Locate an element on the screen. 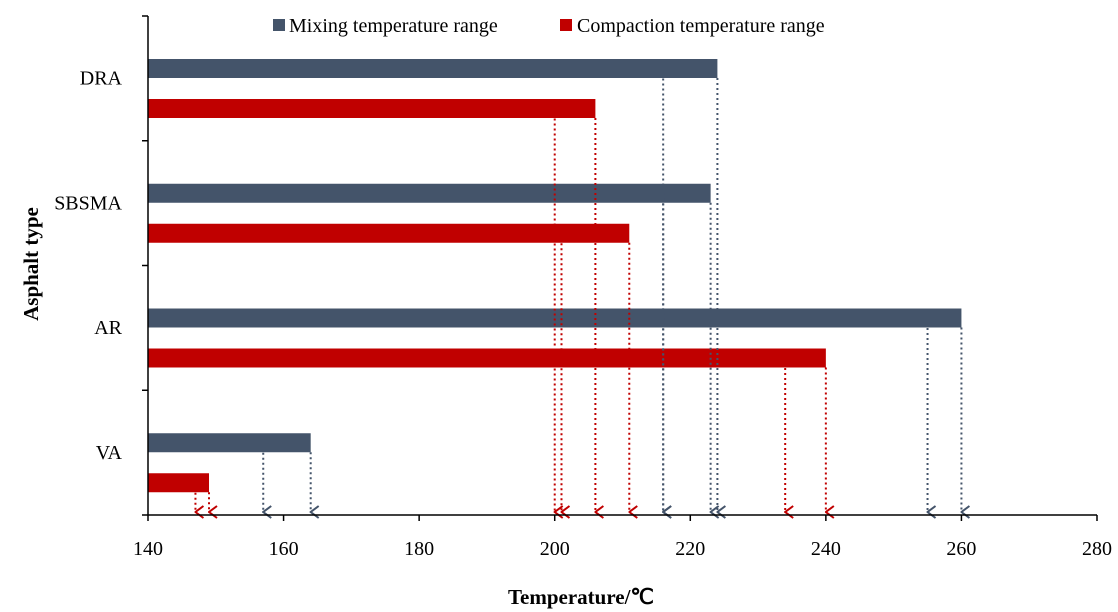 This screenshot has height=612, width=1118. x-tick-label-260: 260 is located at coordinates (961, 549).